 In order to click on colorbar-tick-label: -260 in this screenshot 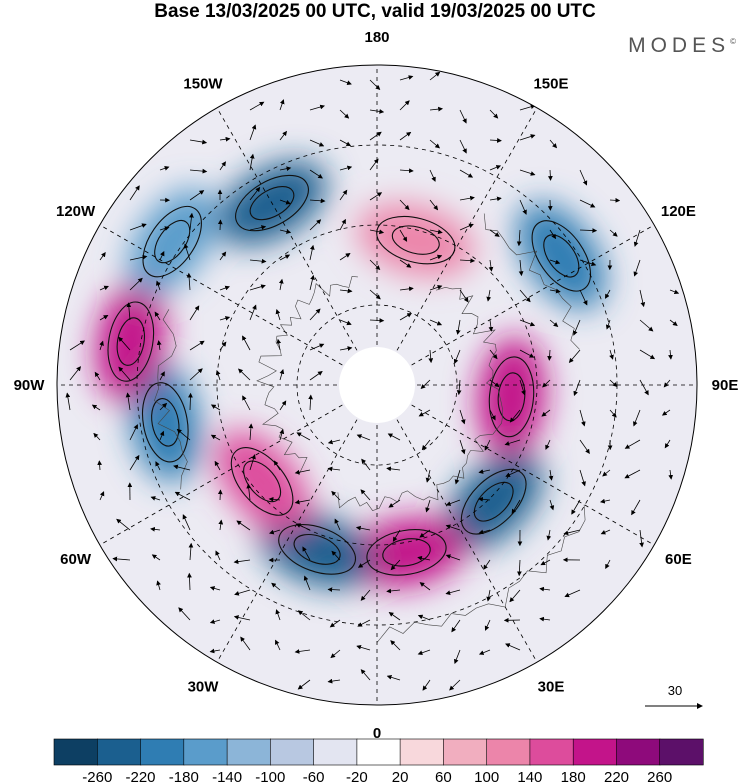, I will do `click(97, 776)`.